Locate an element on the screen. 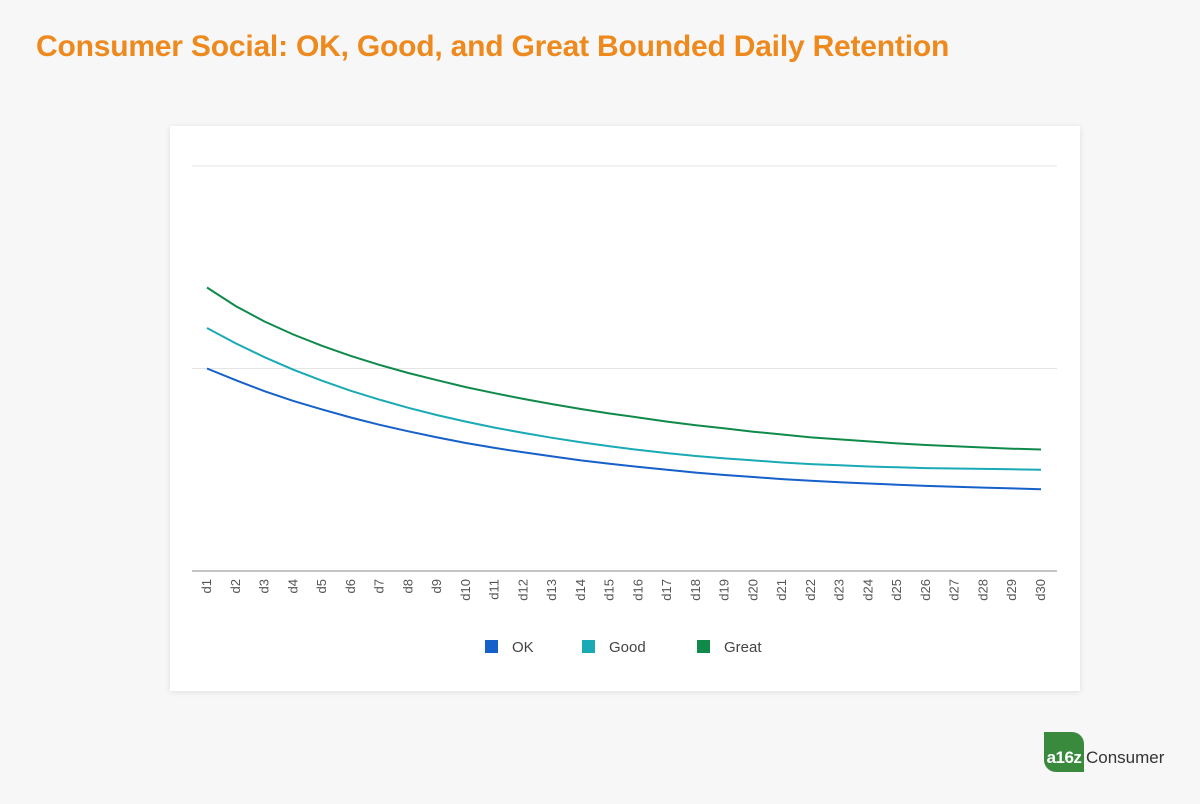 This screenshot has width=1200, height=804. legend-swatch-great is located at coordinates (703, 646).